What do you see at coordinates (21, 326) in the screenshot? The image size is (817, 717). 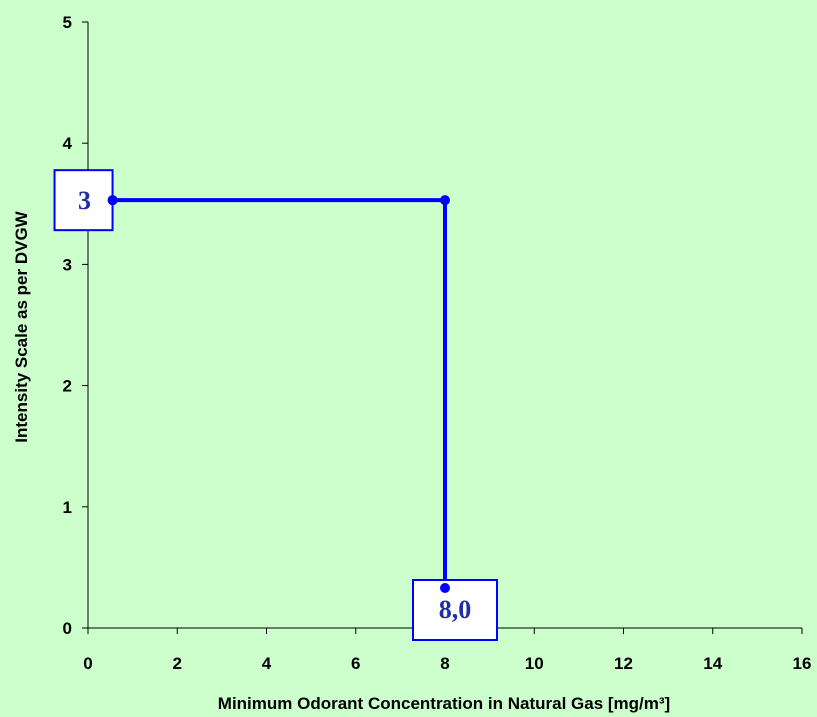 I see `y-axis-title: Intensity Scale as per DVGW` at bounding box center [21, 326].